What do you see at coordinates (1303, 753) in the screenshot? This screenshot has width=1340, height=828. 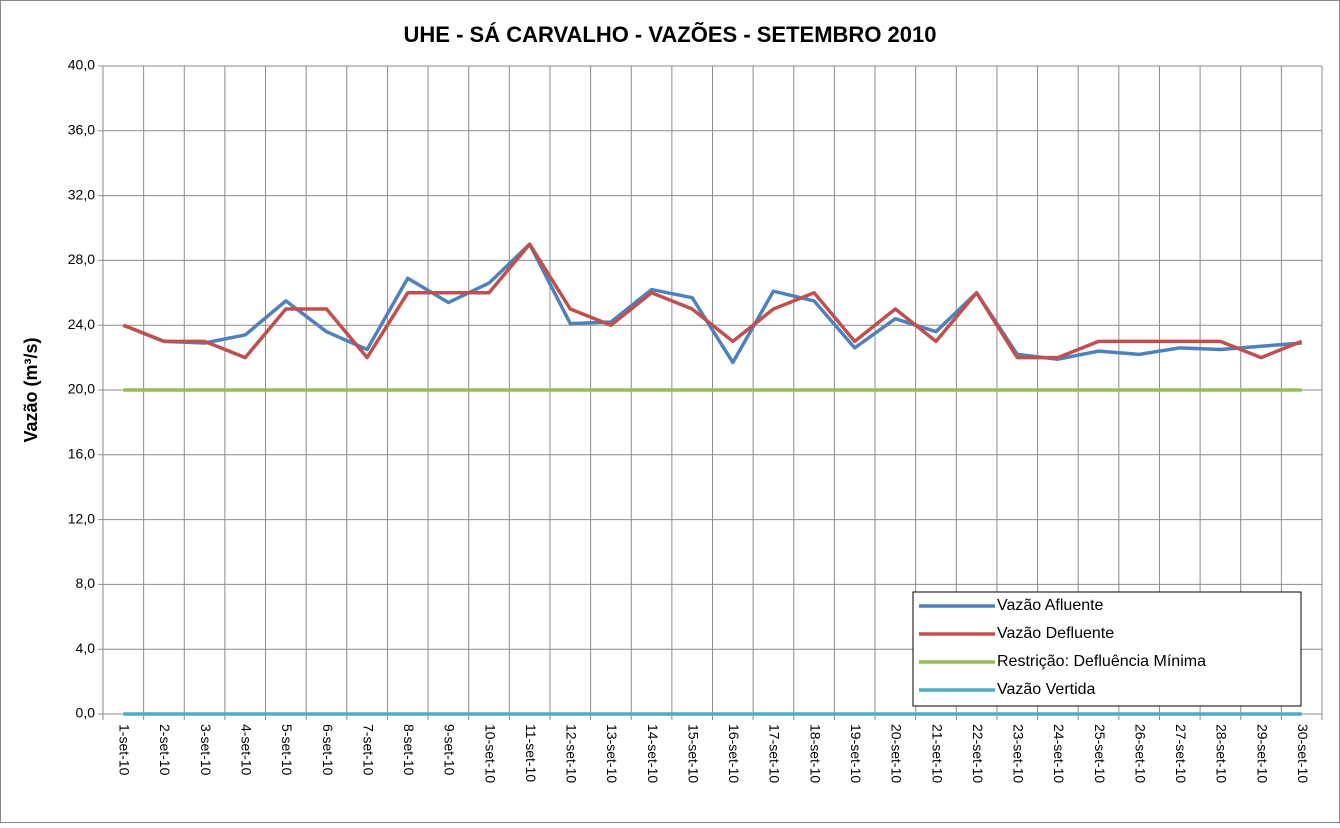 I see `x-tick-label: 30-set-10` at bounding box center [1303, 753].